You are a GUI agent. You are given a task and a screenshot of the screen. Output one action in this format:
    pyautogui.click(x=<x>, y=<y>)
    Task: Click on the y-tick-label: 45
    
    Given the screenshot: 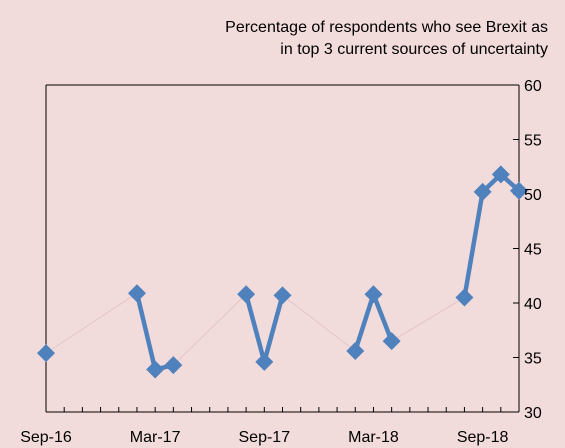 What is the action you would take?
    pyautogui.click(x=533, y=250)
    